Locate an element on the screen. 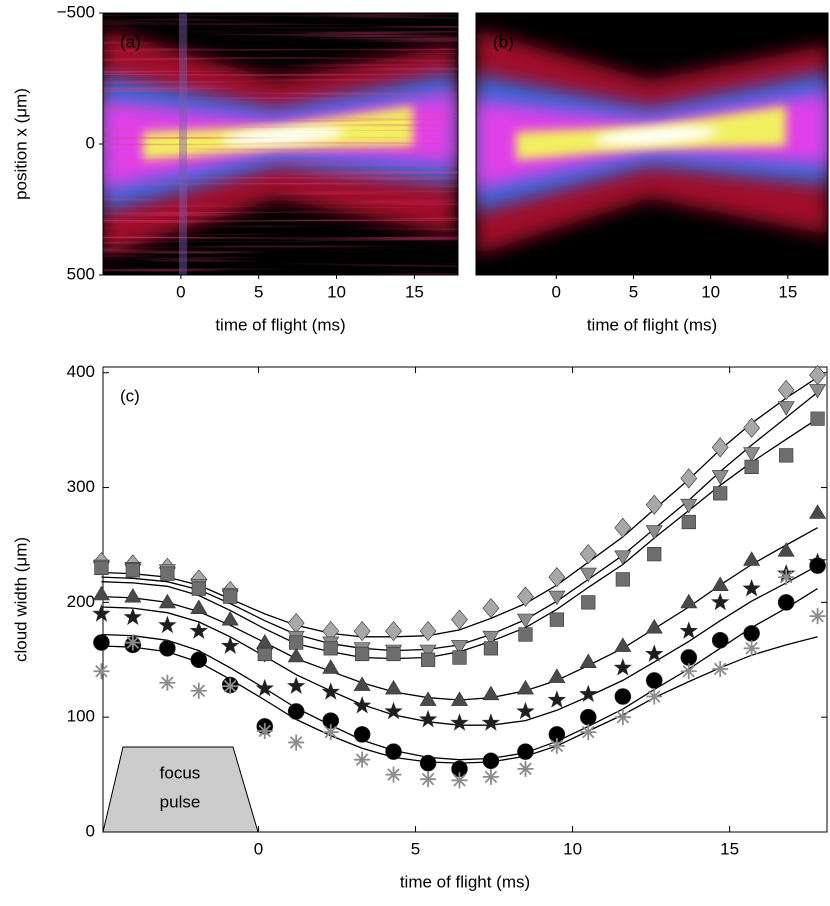  x-tick-label: 5 is located at coordinates (415, 848).